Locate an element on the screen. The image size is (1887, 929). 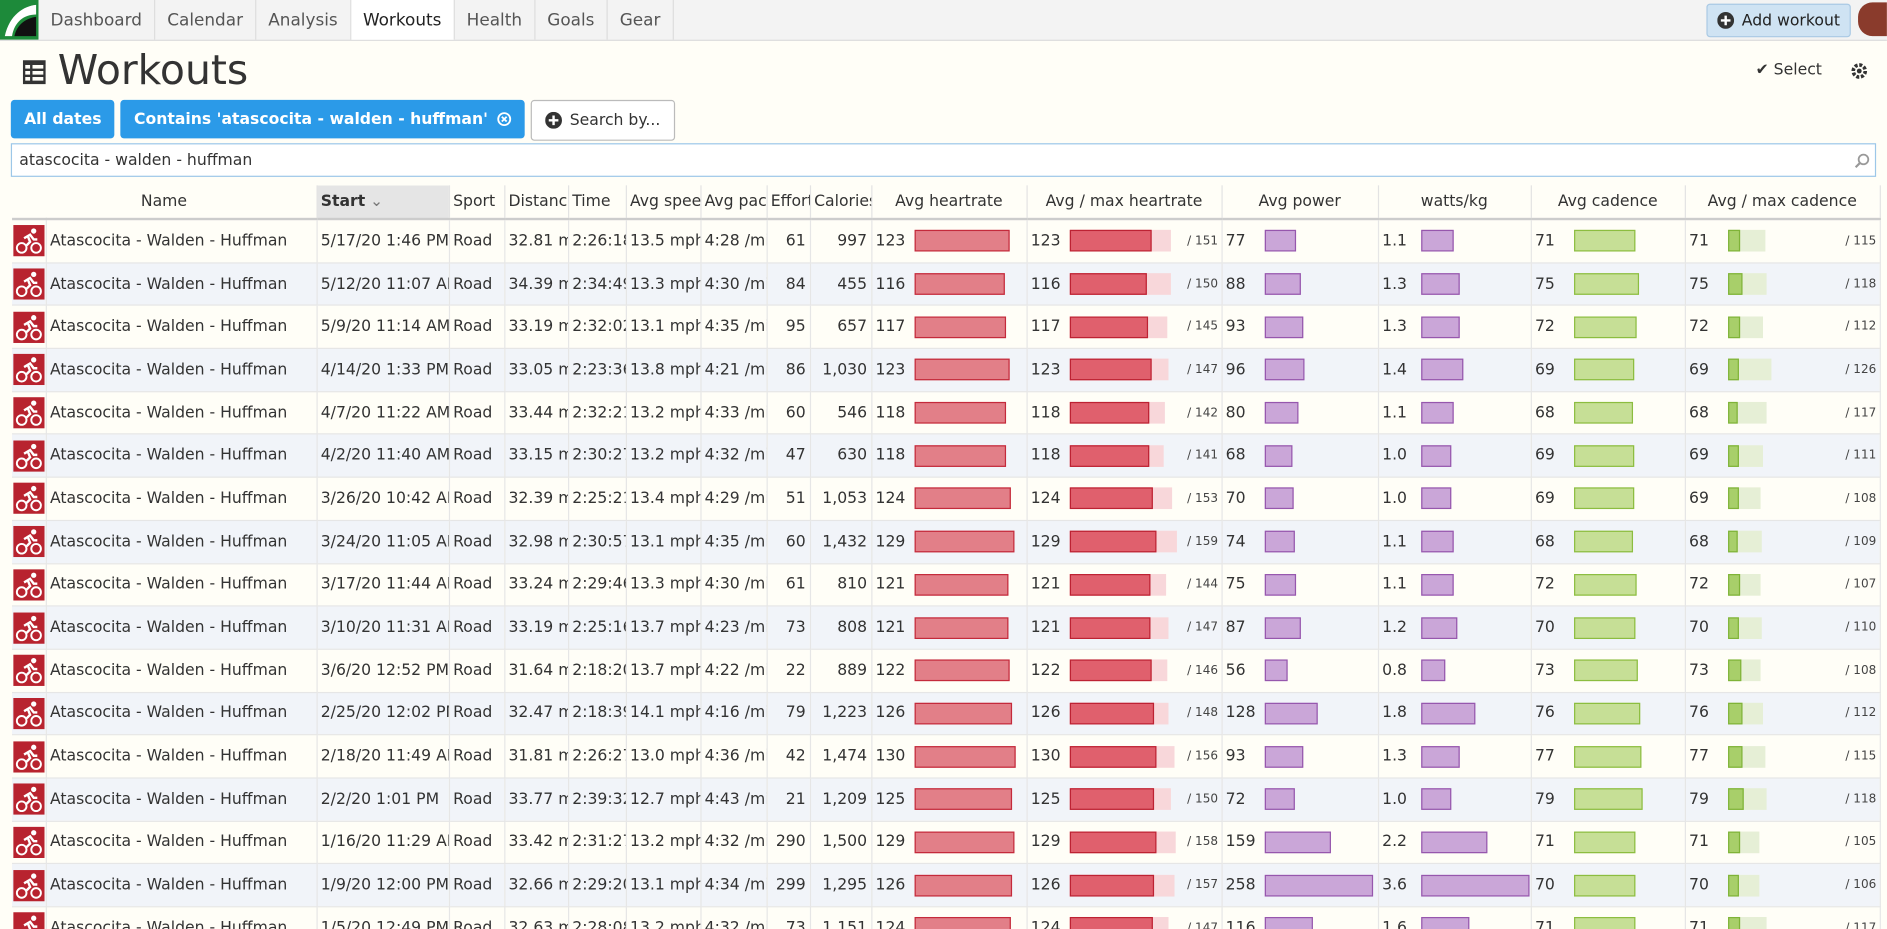
cadence-cell: 70 is located at coordinates (1608, 885).